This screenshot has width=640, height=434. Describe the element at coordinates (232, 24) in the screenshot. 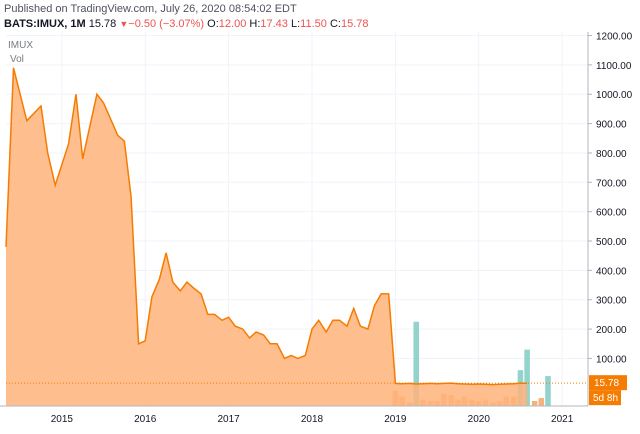

I see `open-value: 12.00` at that location.